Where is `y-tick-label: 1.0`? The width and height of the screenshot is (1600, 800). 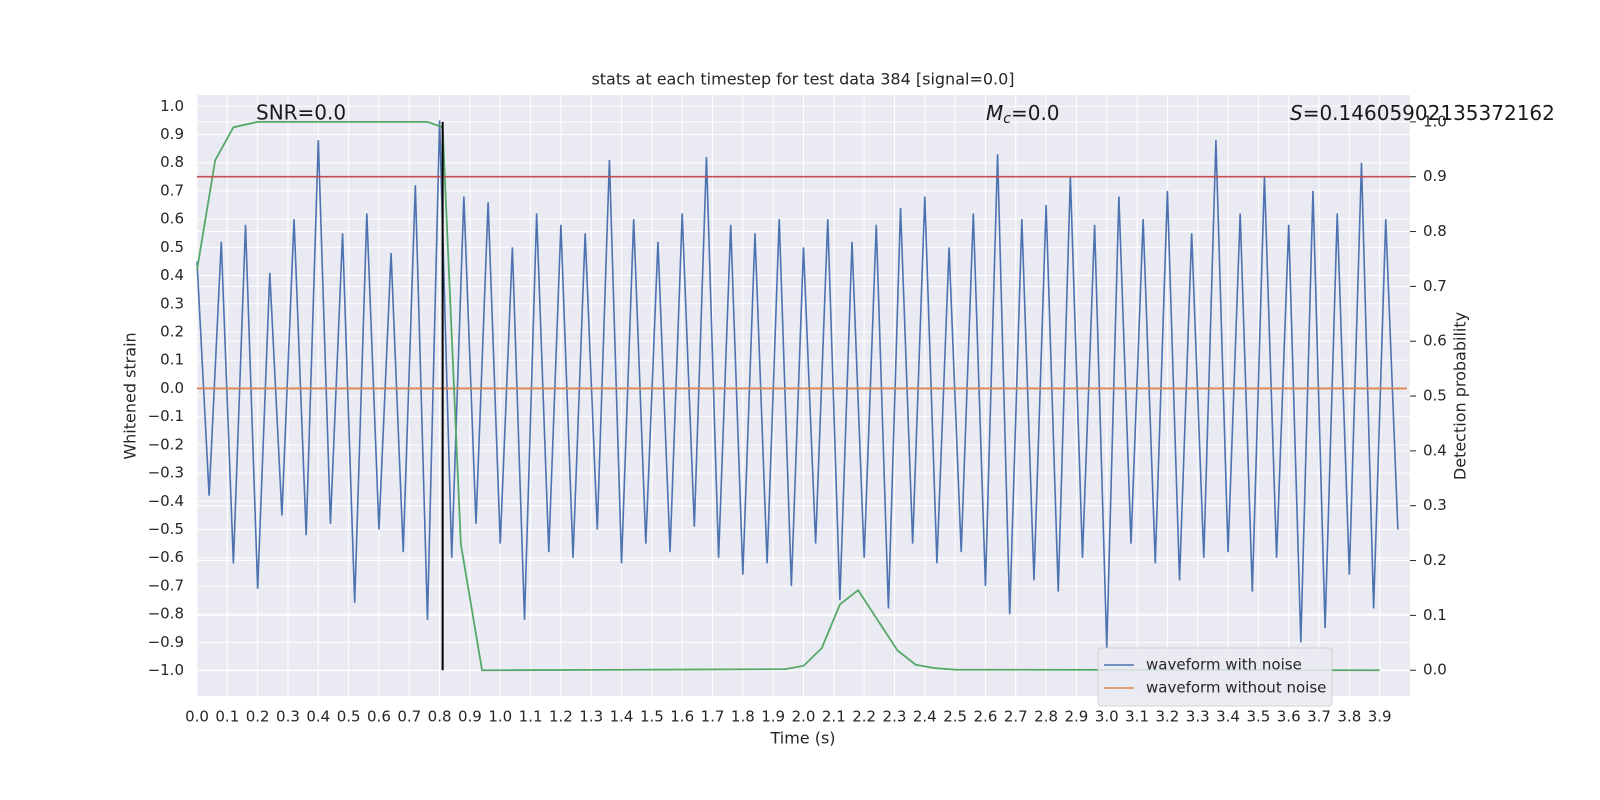 y-tick-label: 1.0 is located at coordinates (172, 106).